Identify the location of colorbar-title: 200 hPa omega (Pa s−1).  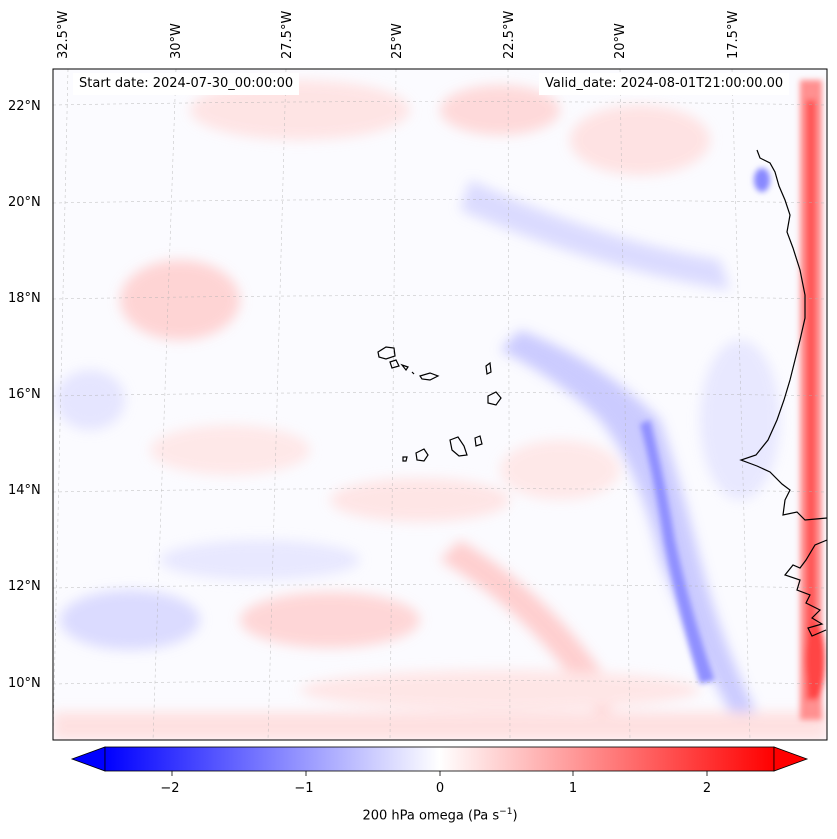
(418, 815).